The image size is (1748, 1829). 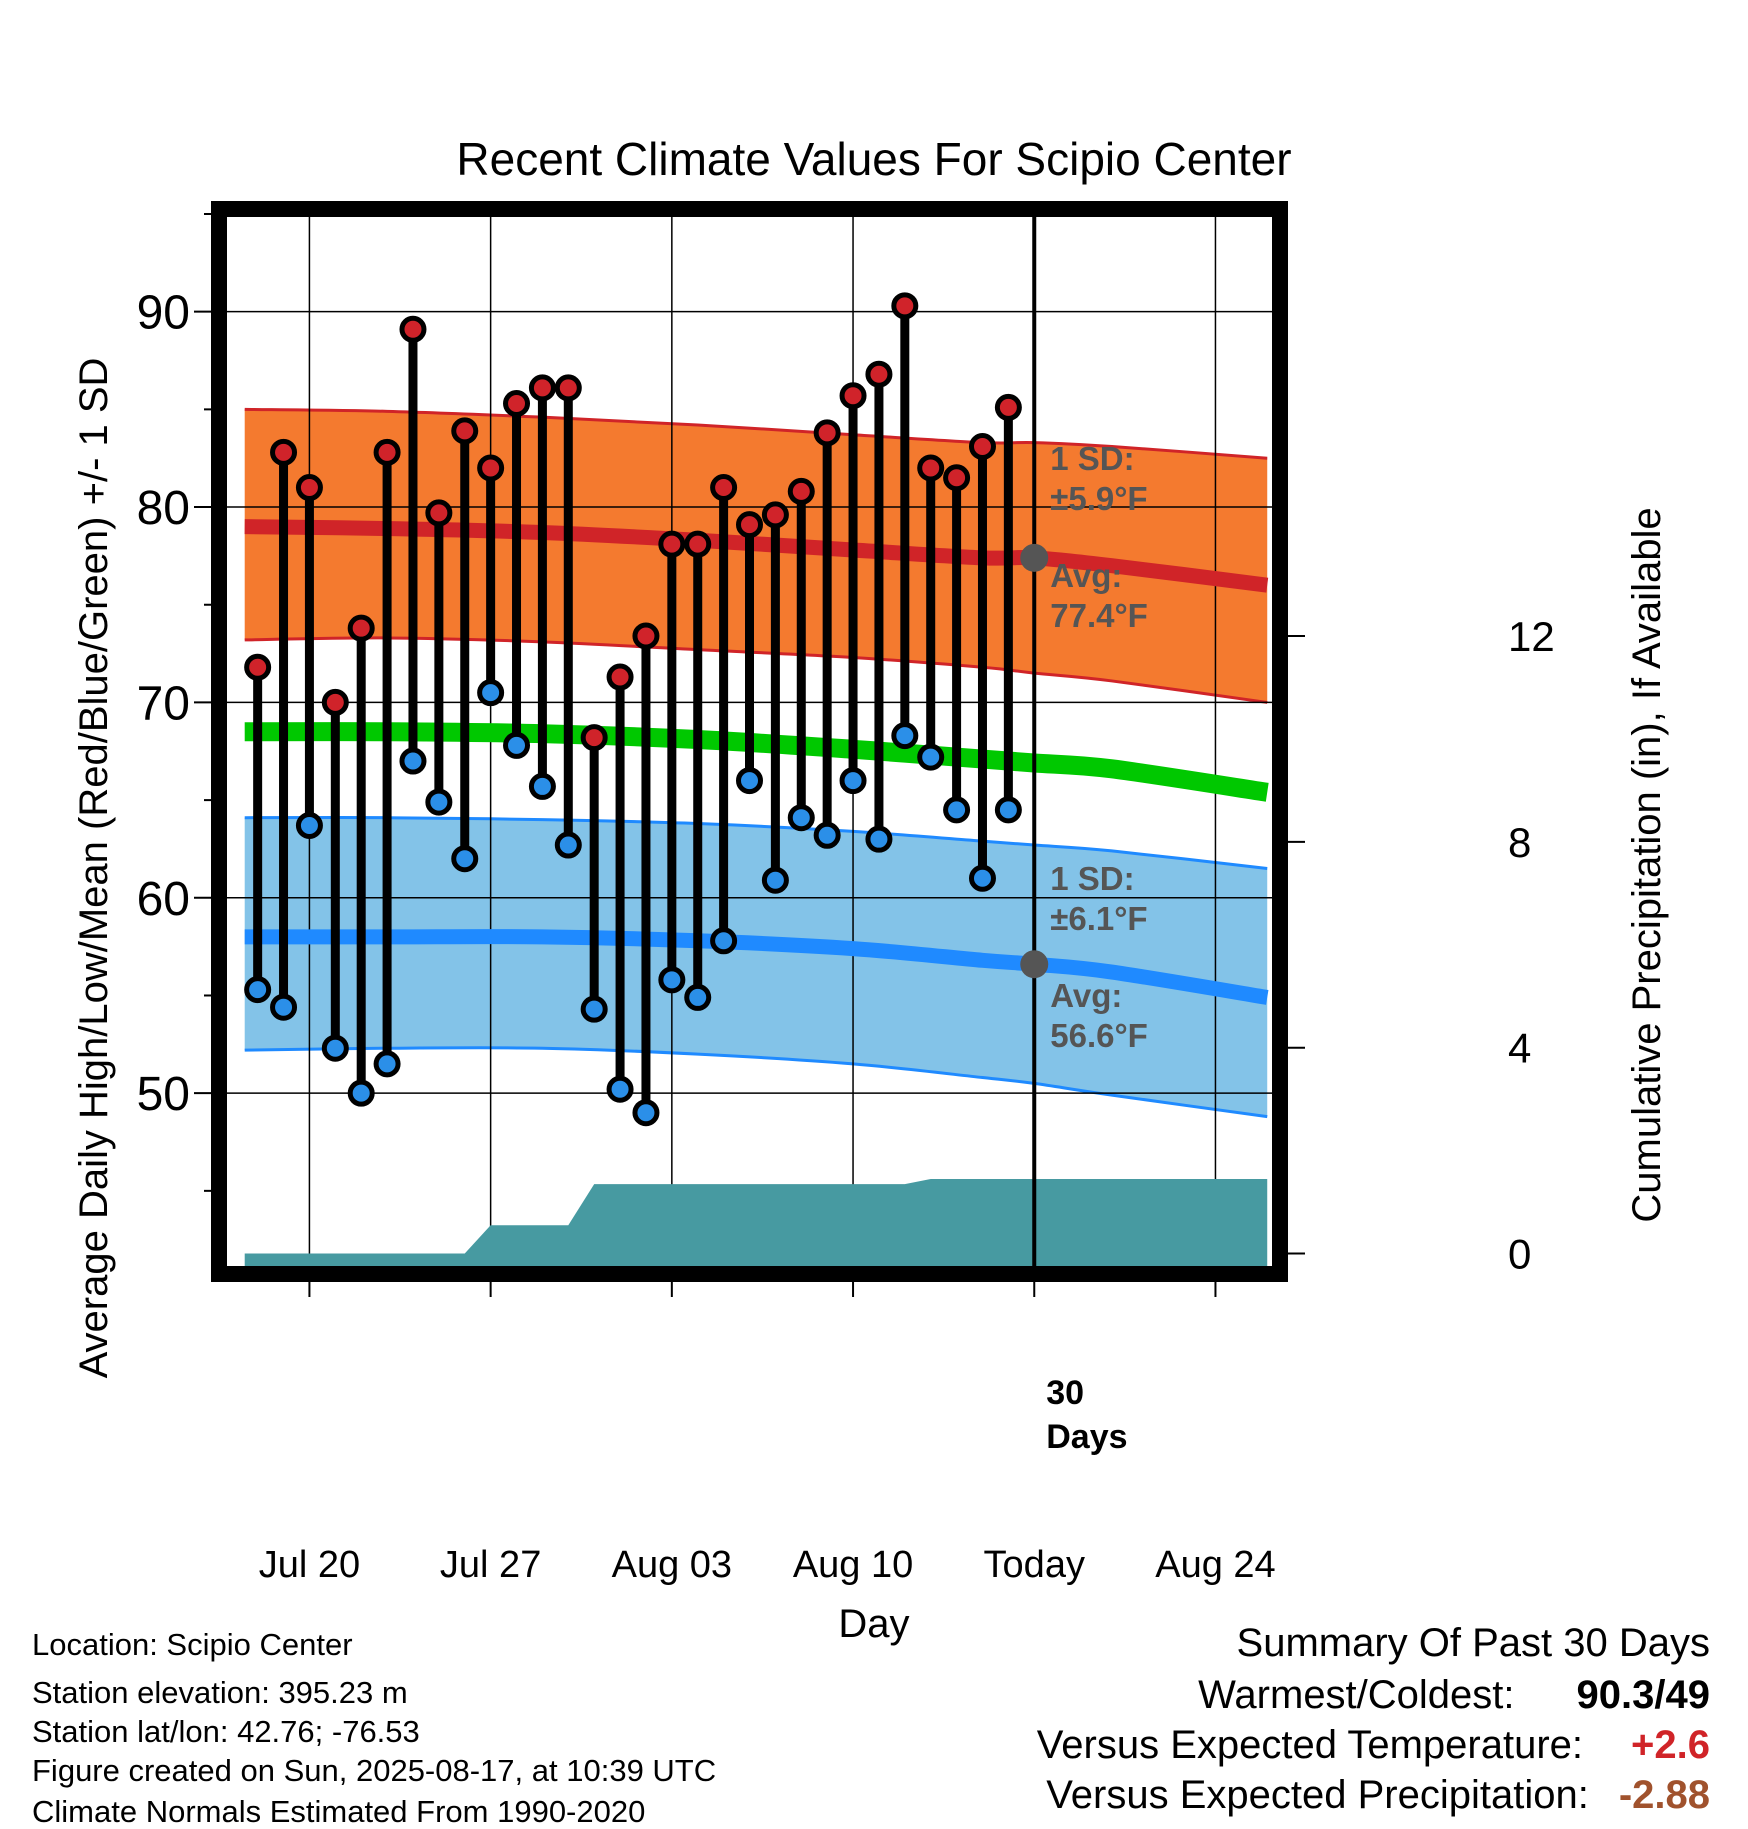 I want to click on summary-temperature: Versus Expected Temperature: +2.6, so click(x=1373, y=1745).